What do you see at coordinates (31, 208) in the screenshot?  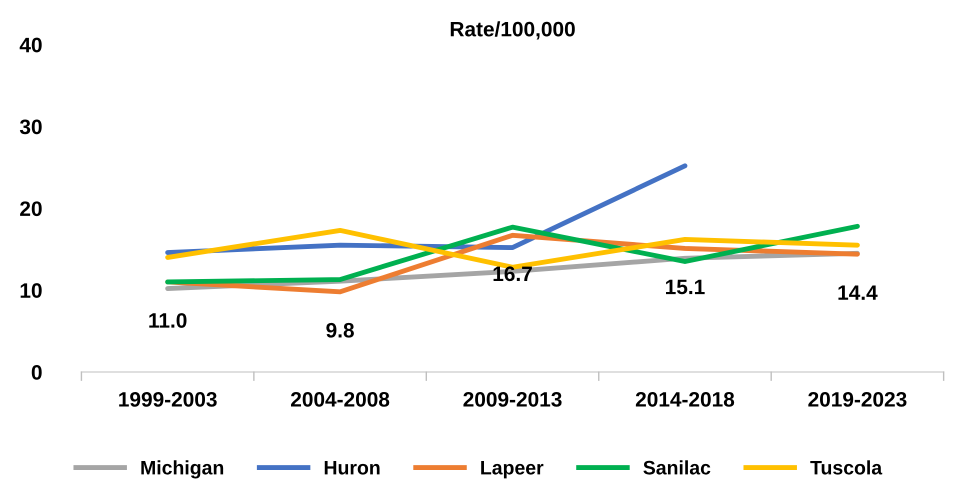 I see `y-tick-label: 20` at bounding box center [31, 208].